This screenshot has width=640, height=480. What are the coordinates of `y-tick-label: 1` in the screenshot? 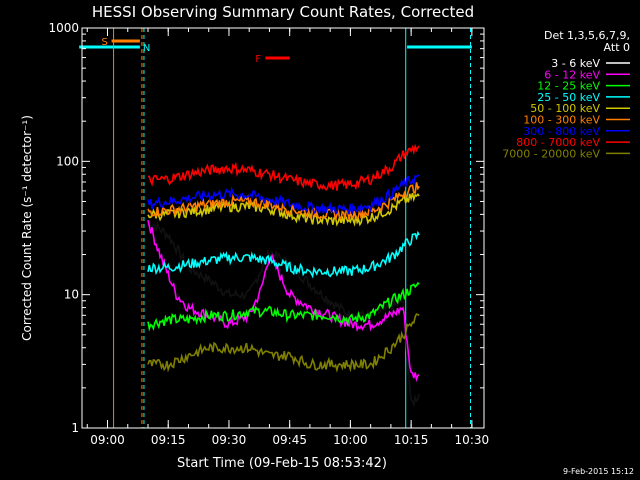 It's located at (75, 428).